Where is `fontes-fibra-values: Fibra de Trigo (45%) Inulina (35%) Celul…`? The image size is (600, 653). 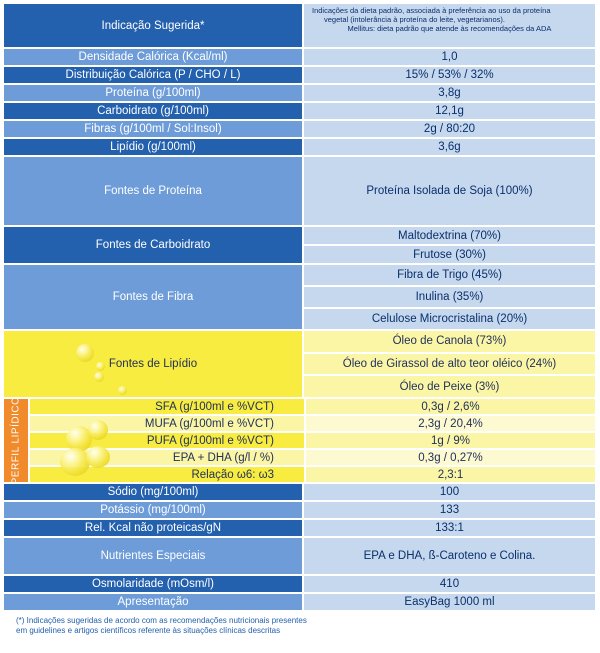
fontes-fibra-values: Fibra de Trigo (45%) Inulina (35%) Celul… is located at coordinates (449, 297).